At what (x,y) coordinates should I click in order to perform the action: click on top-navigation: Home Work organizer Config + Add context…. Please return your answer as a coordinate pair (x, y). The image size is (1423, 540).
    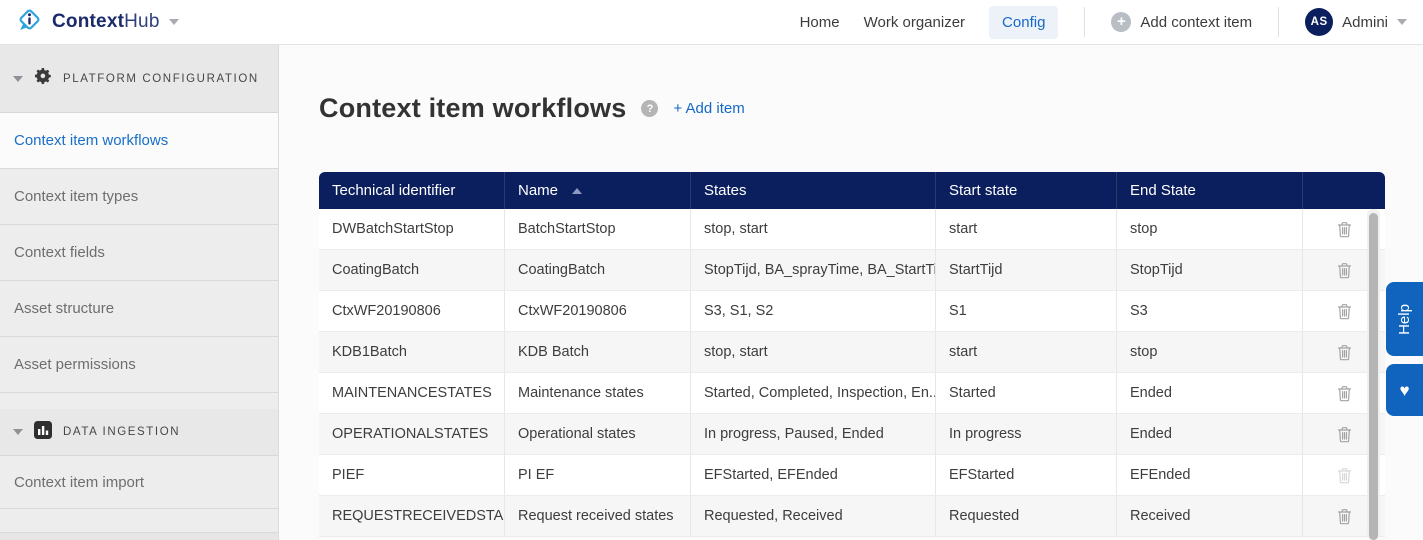
    Looking at the image, I should click on (1103, 22).